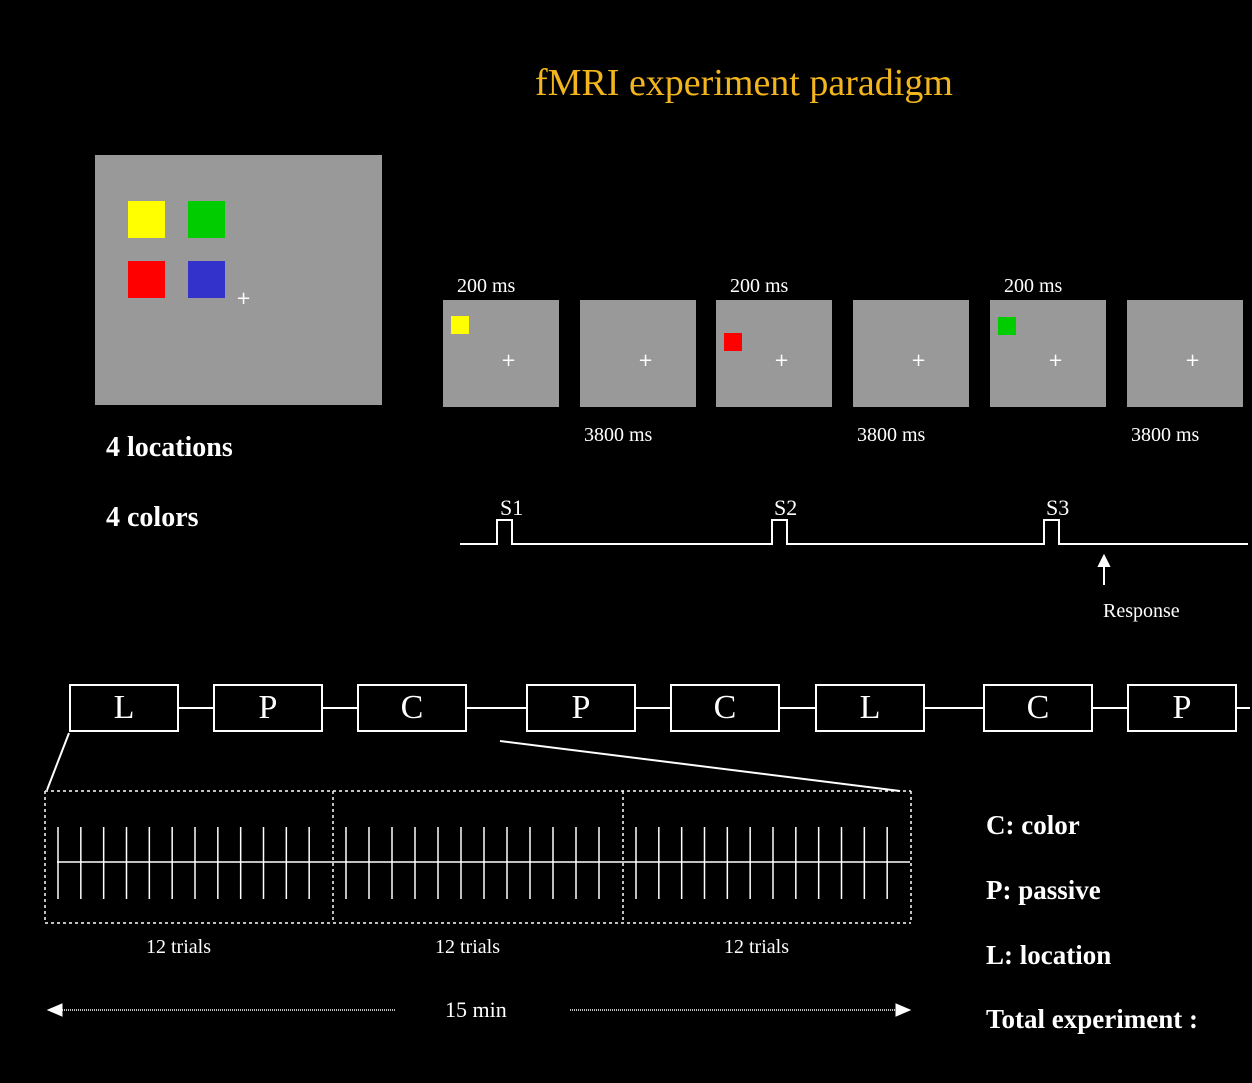 This screenshot has height=1083, width=1252. I want to click on stimulus-label-s3: S3, so click(1058, 507).